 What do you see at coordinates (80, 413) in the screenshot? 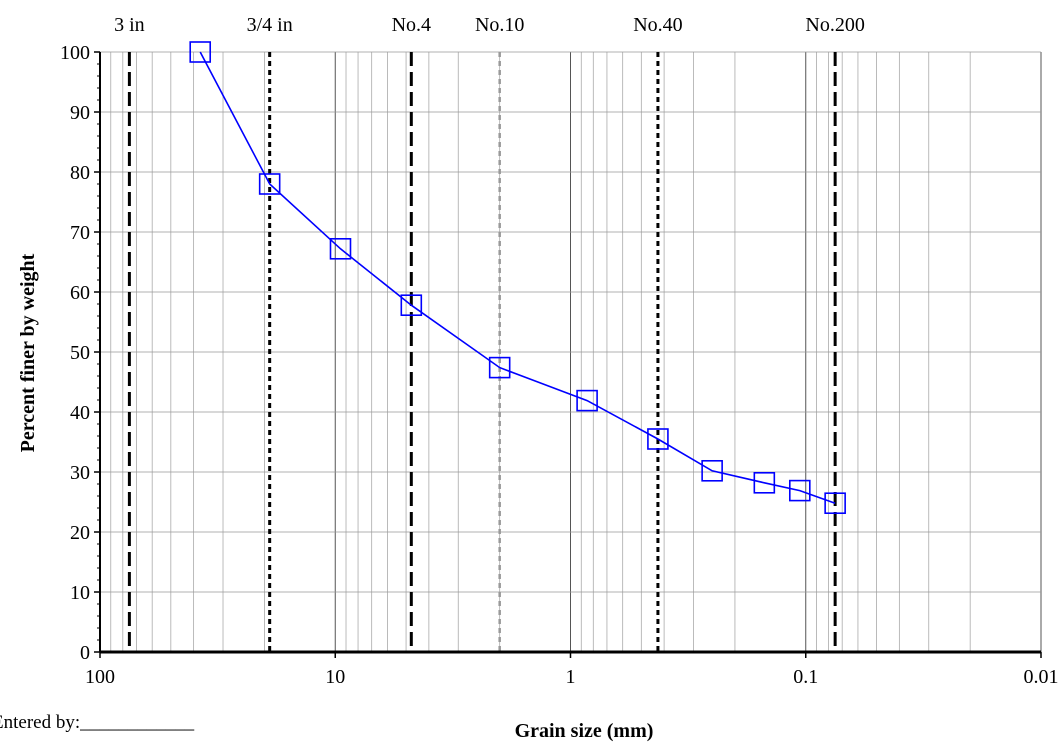
I see `y-tick-label: 40` at bounding box center [80, 413].